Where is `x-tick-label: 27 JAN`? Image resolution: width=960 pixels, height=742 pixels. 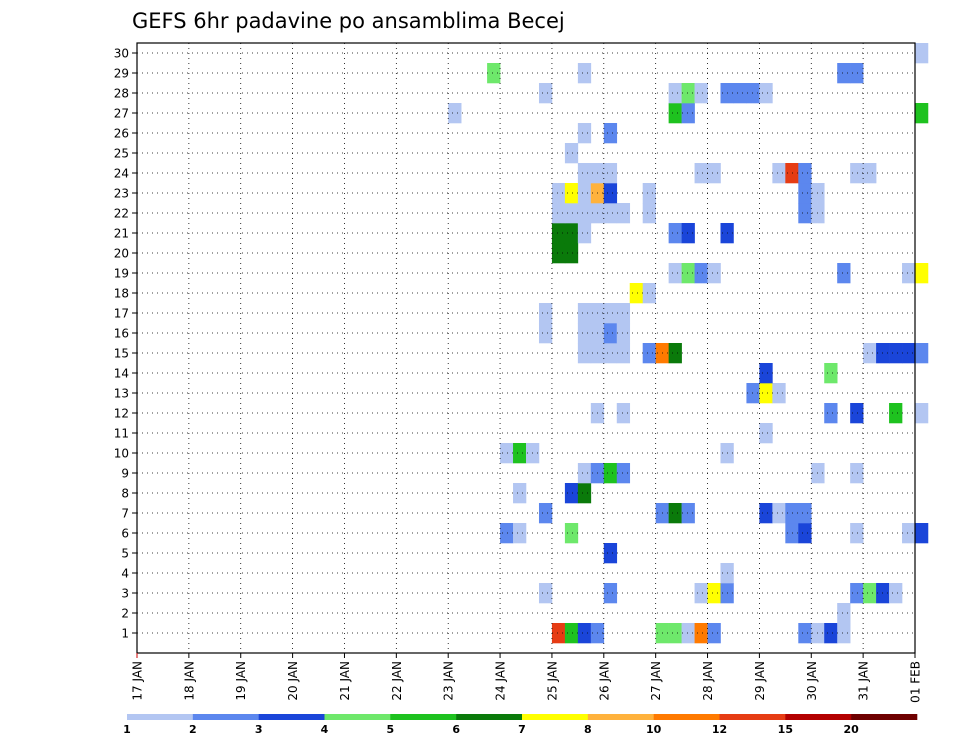 x-tick-label: 27 JAN is located at coordinates (656, 681).